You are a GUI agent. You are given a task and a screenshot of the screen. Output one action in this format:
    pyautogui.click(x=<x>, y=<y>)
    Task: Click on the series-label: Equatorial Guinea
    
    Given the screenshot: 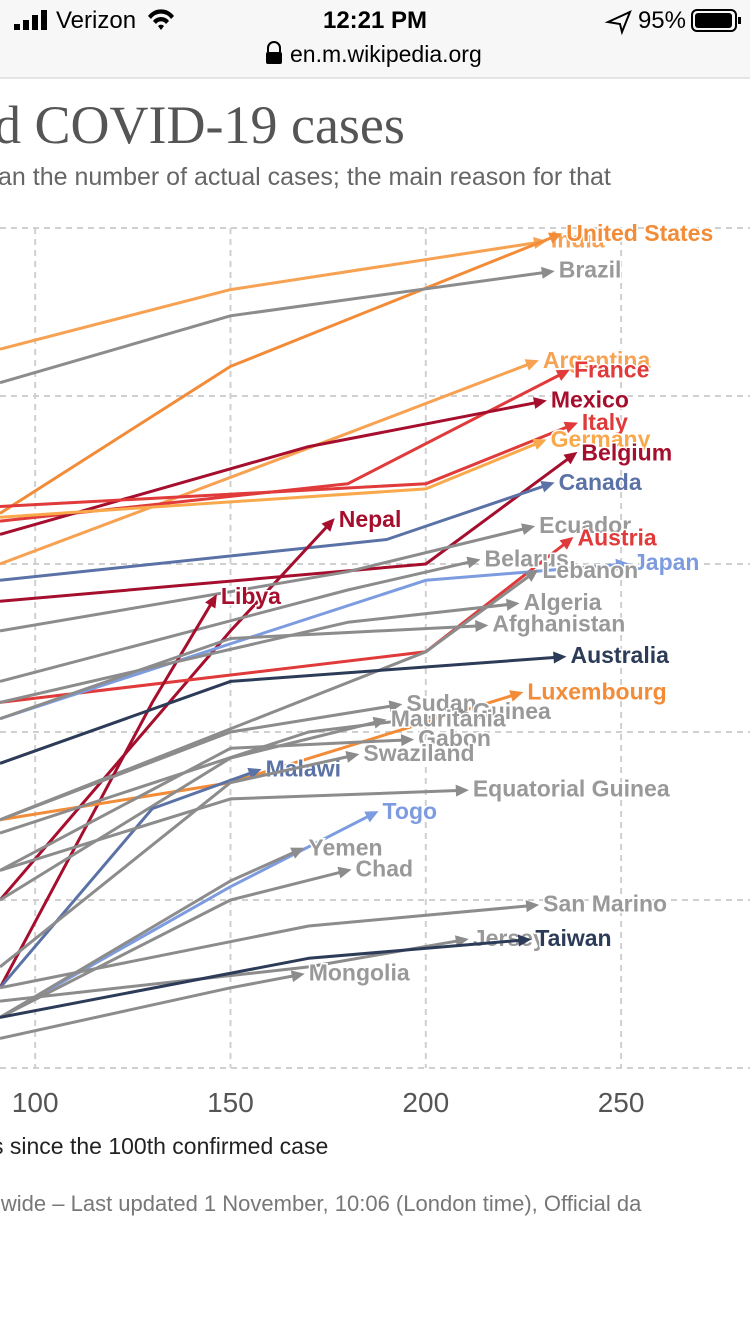 What is the action you would take?
    pyautogui.click(x=571, y=788)
    